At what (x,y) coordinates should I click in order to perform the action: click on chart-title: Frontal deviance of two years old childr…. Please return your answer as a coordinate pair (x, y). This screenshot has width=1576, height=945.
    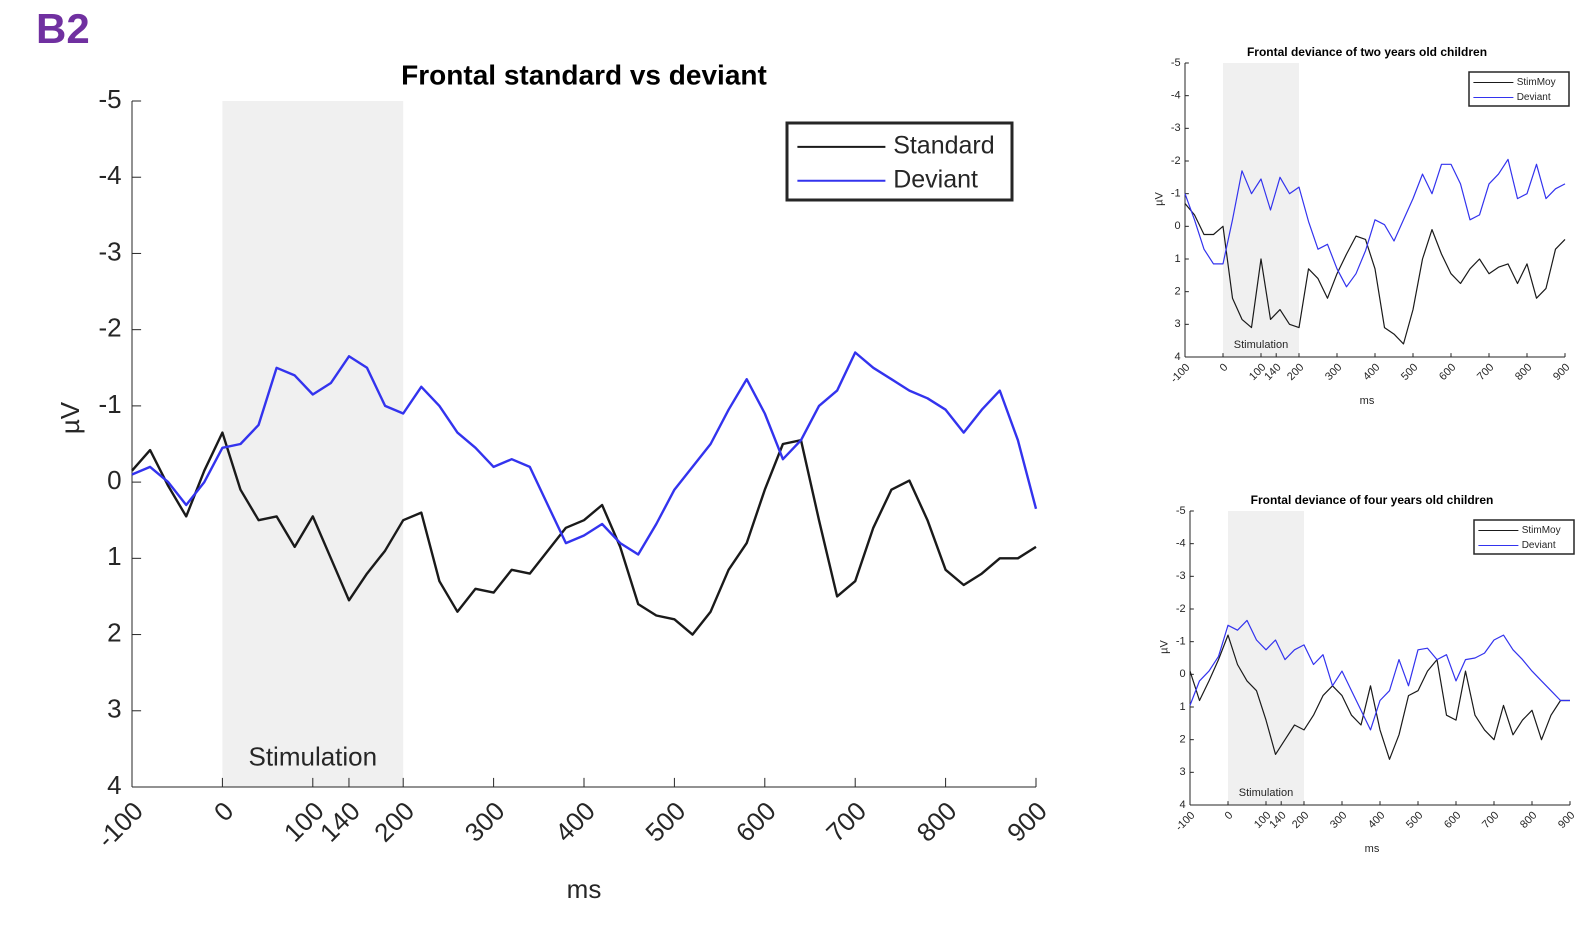
    Looking at the image, I should click on (1367, 52).